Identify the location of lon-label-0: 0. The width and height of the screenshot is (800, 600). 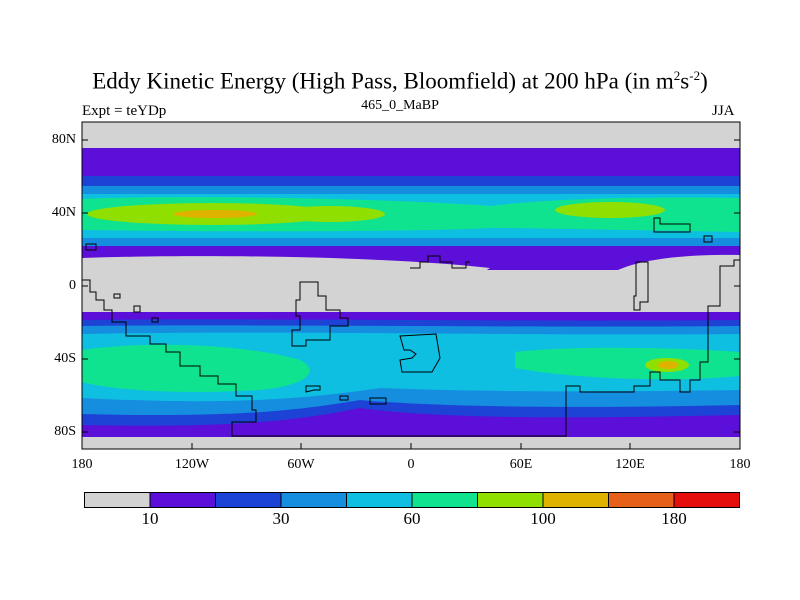
(411, 464).